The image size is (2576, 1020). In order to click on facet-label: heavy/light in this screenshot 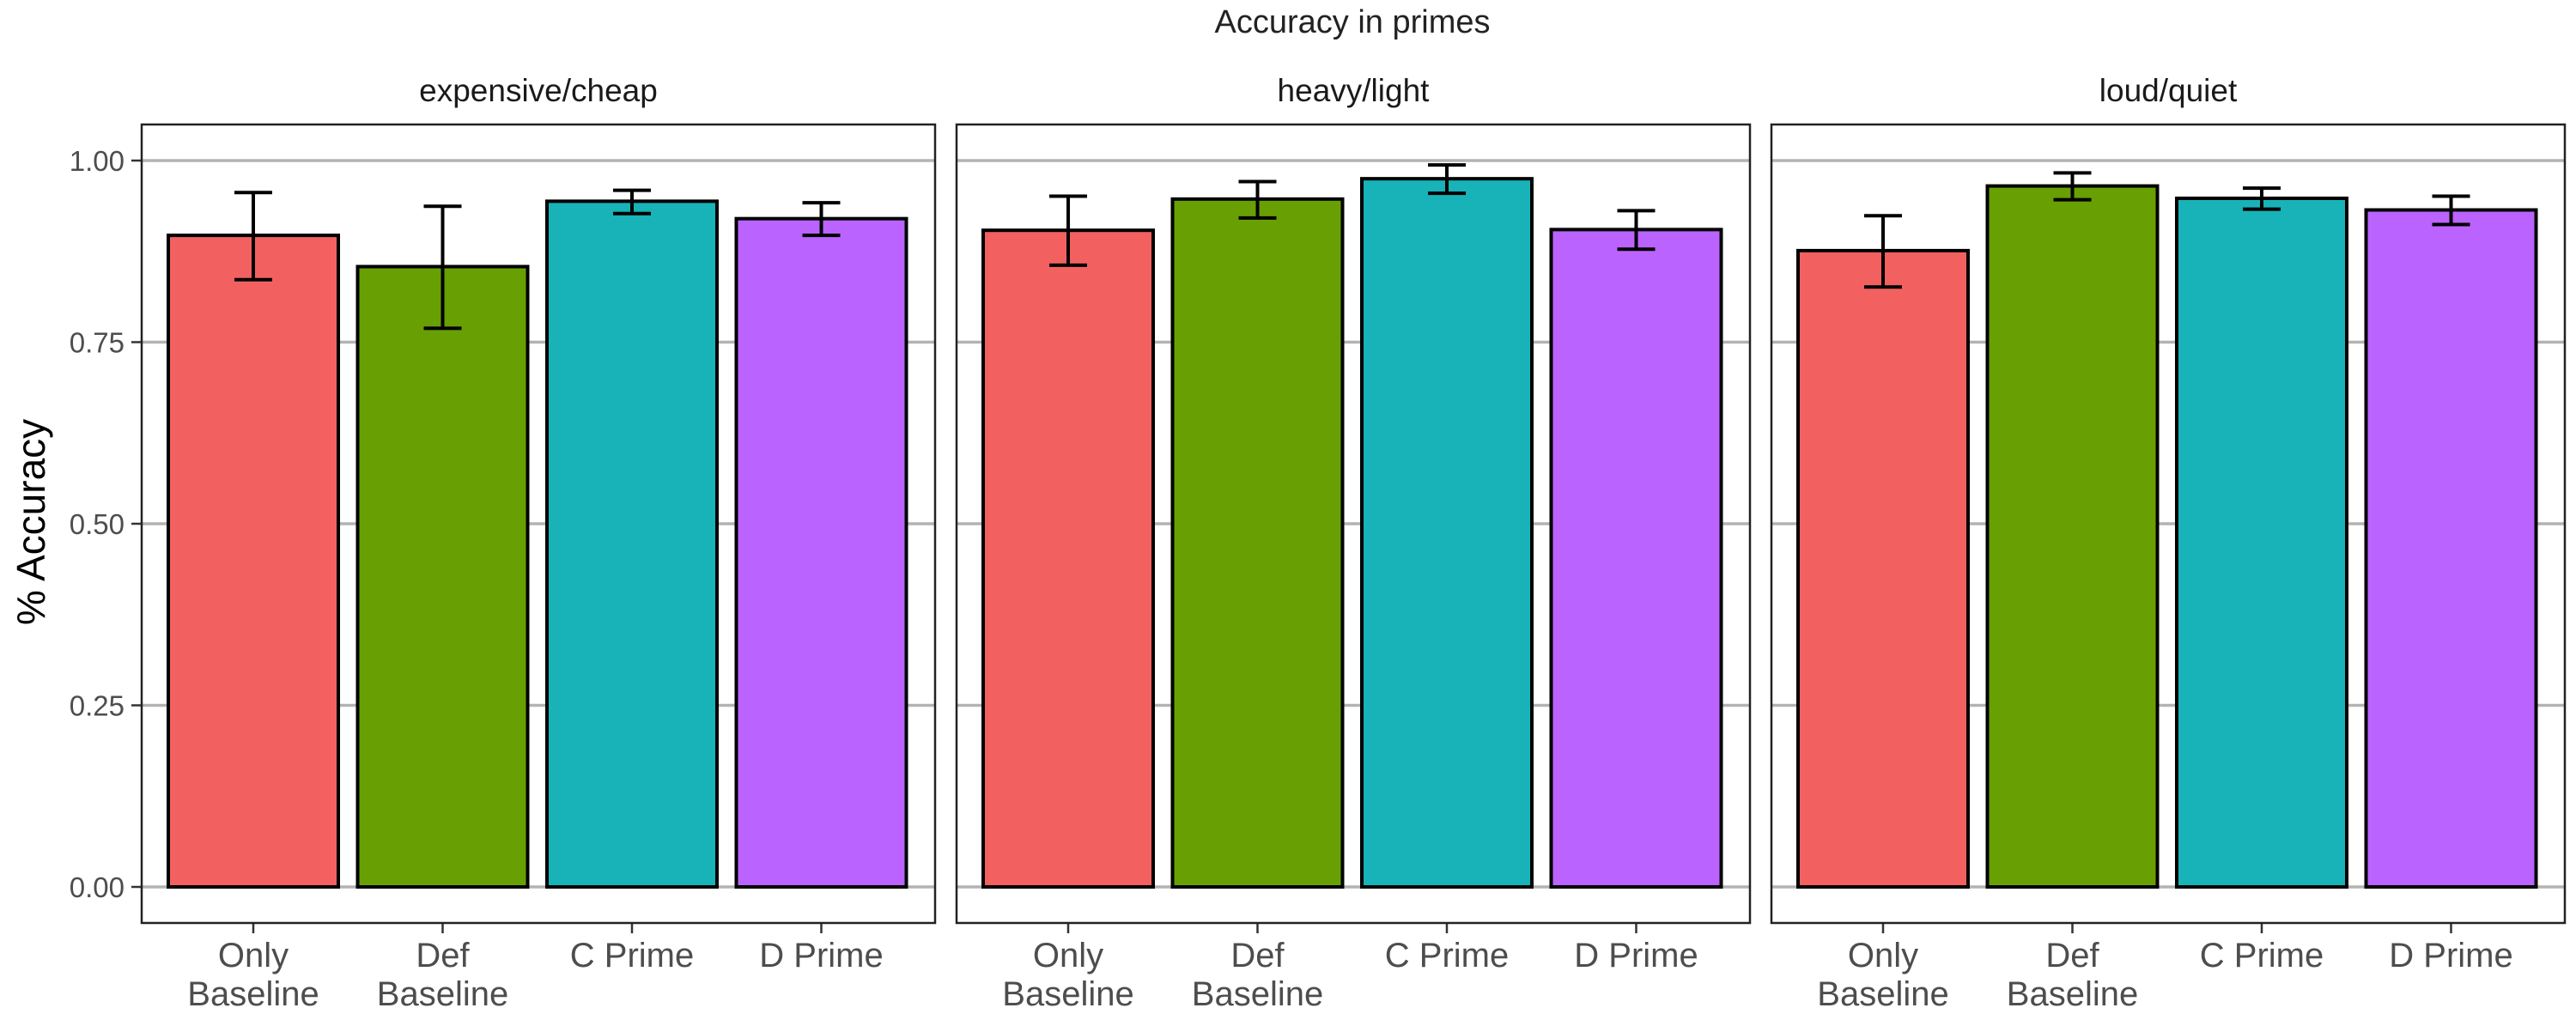, I will do `click(1354, 90)`.